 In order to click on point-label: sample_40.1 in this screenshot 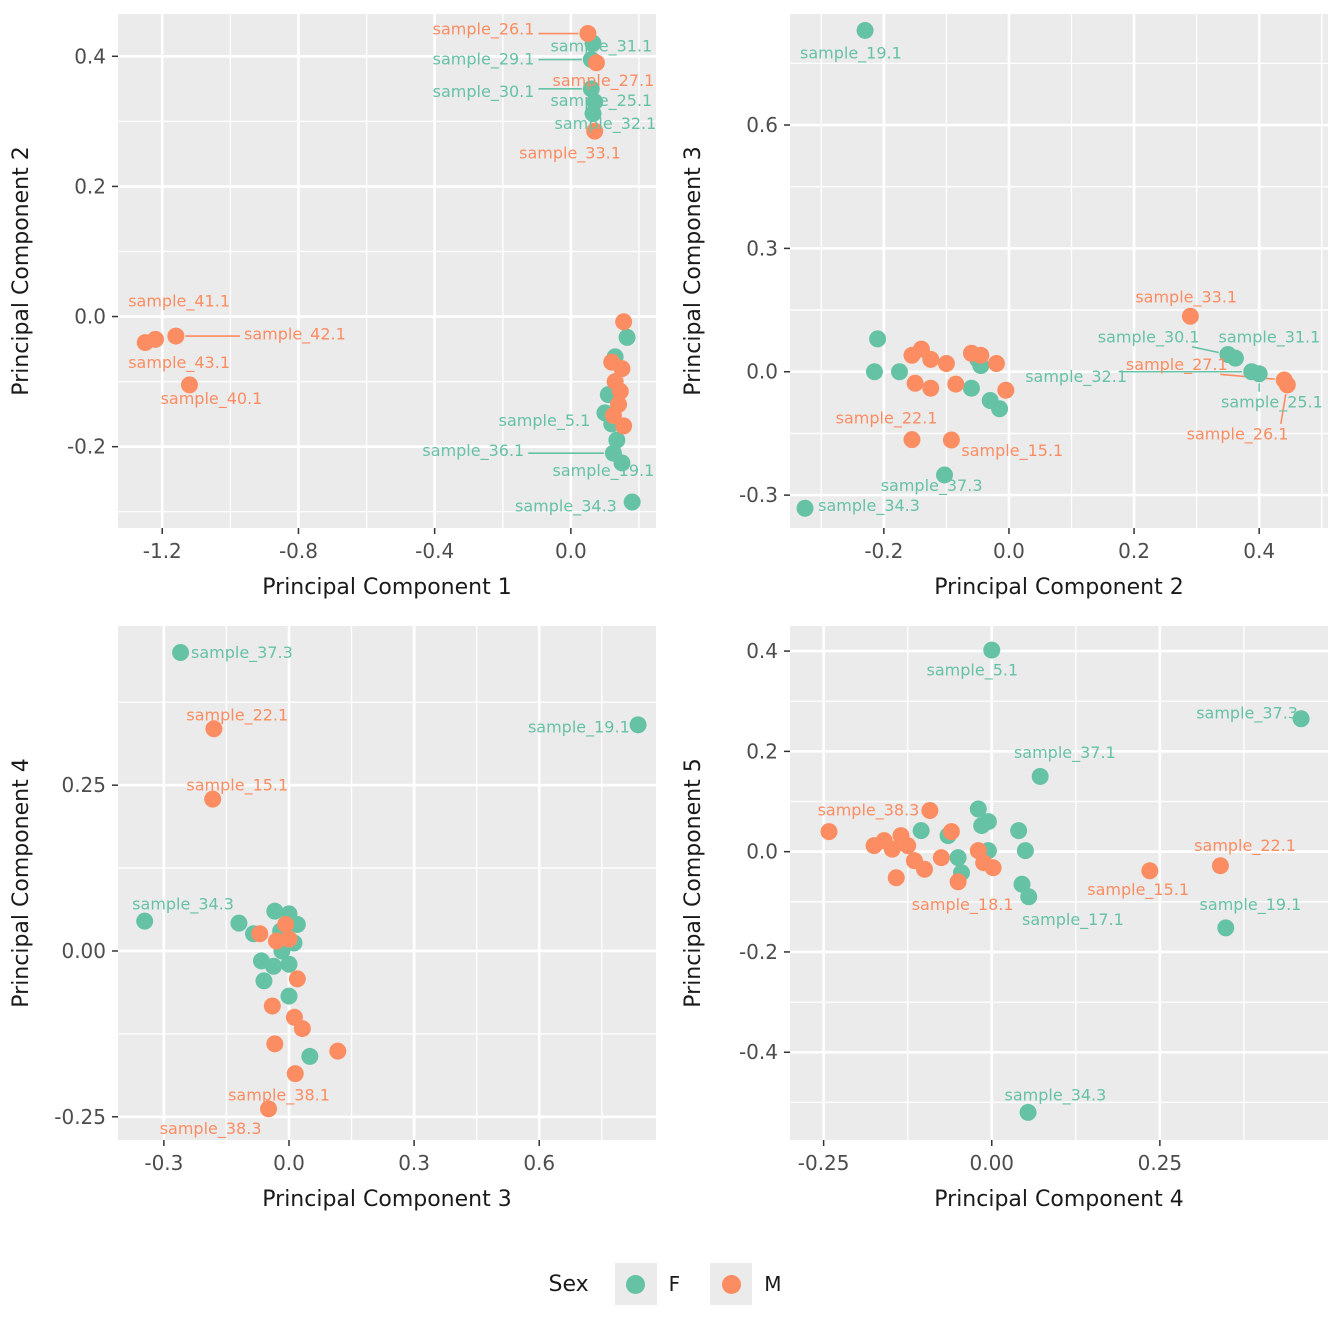, I will do `click(212, 399)`.